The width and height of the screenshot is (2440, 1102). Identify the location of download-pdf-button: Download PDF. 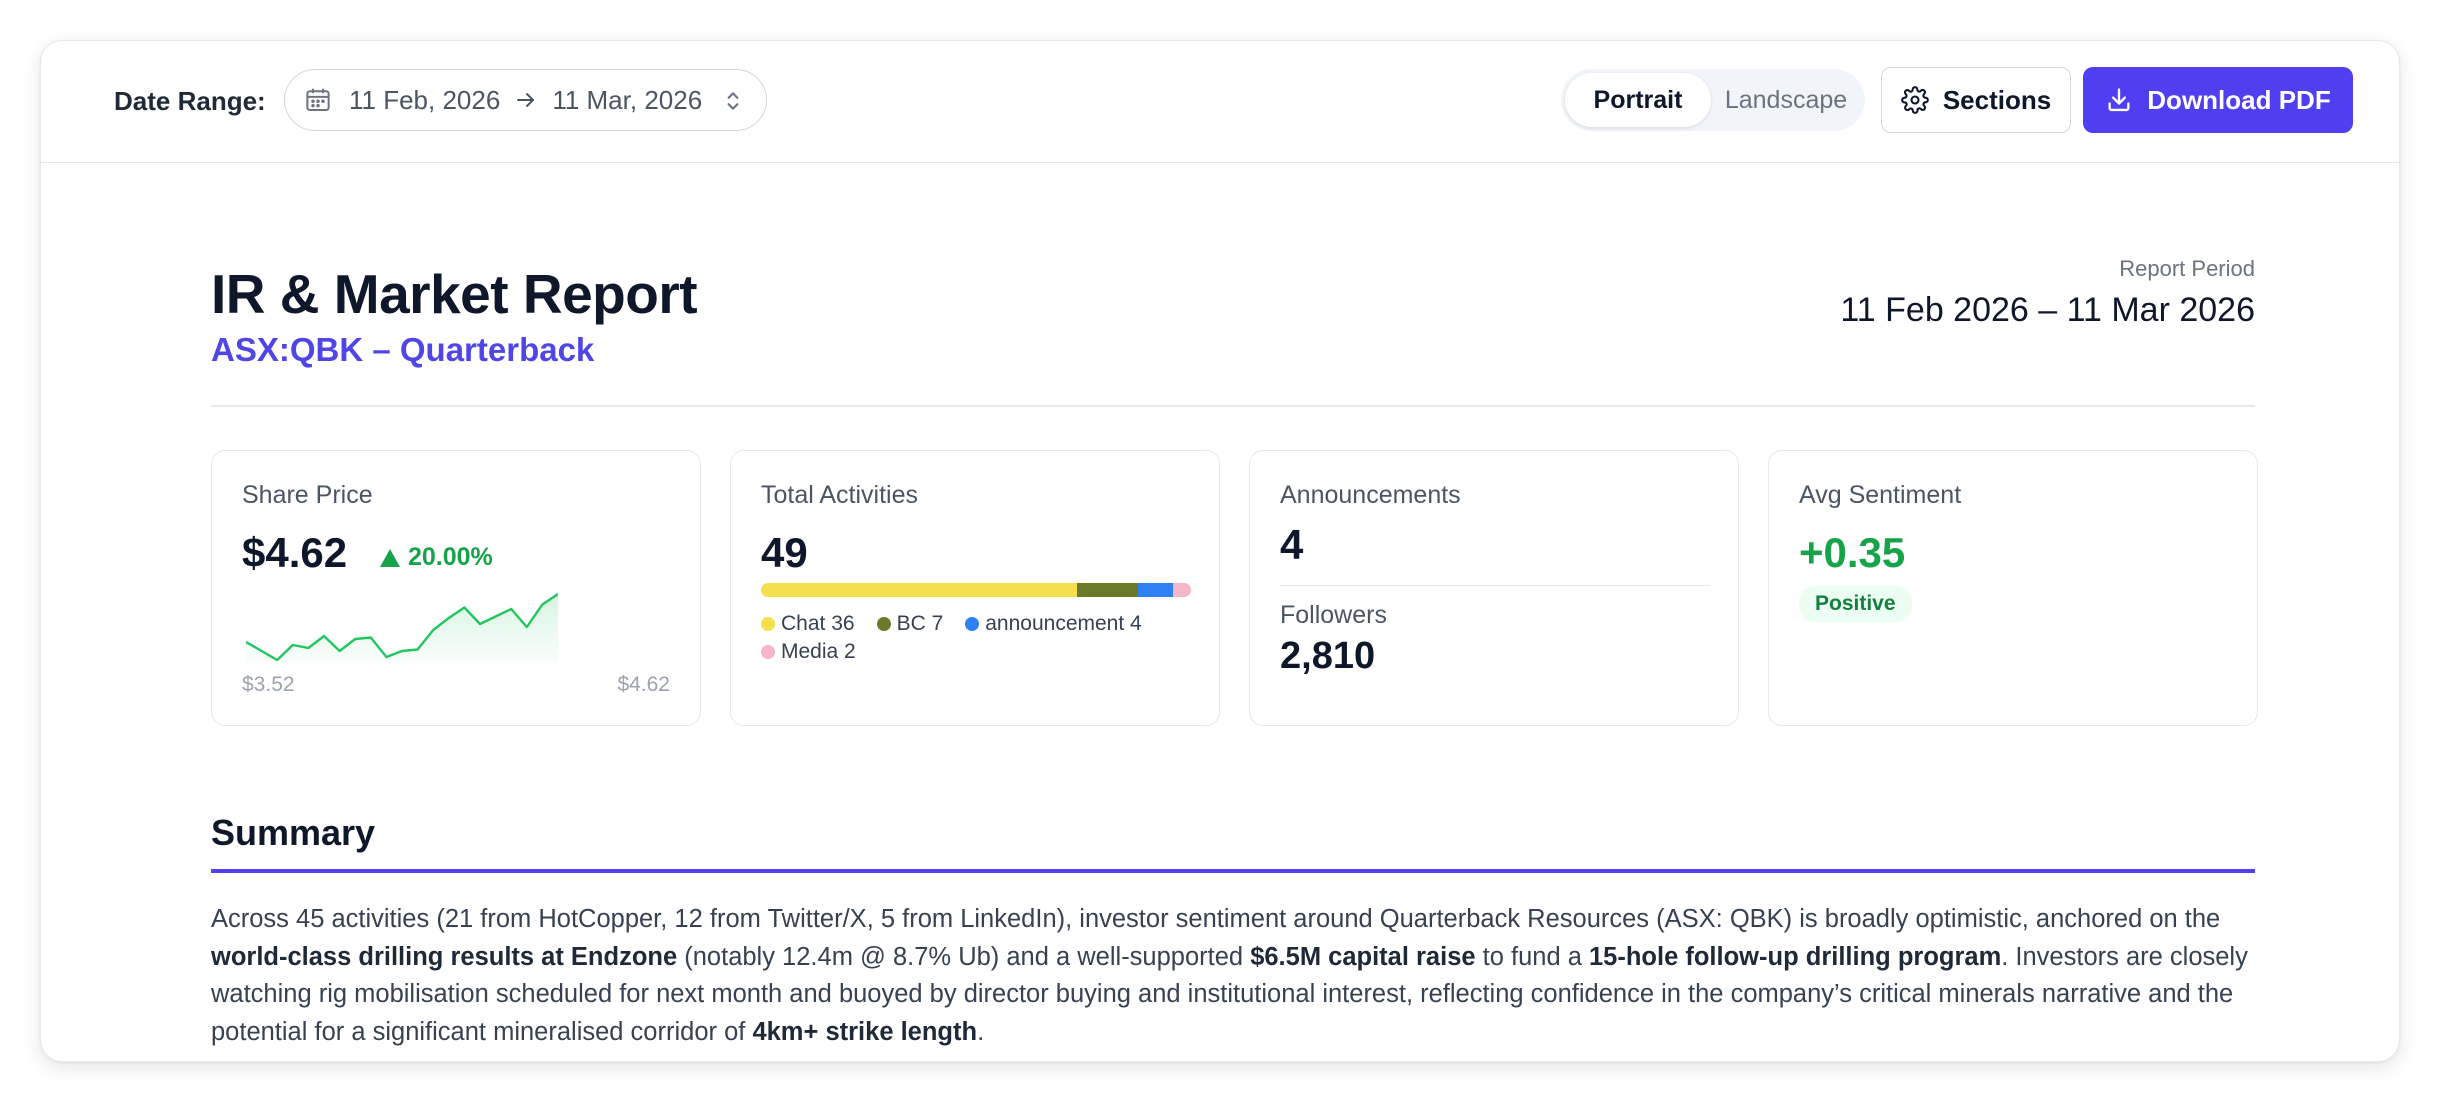
(2218, 100).